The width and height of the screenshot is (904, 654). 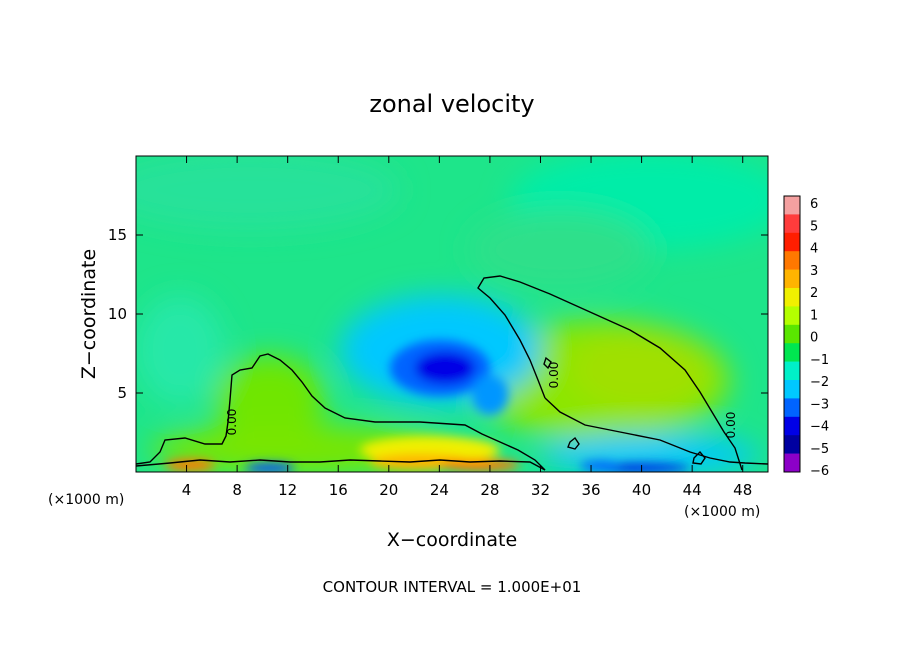 I want to click on contour-interval-note: CONTOUR INTERVAL = 1.000E+01, so click(x=452, y=587).